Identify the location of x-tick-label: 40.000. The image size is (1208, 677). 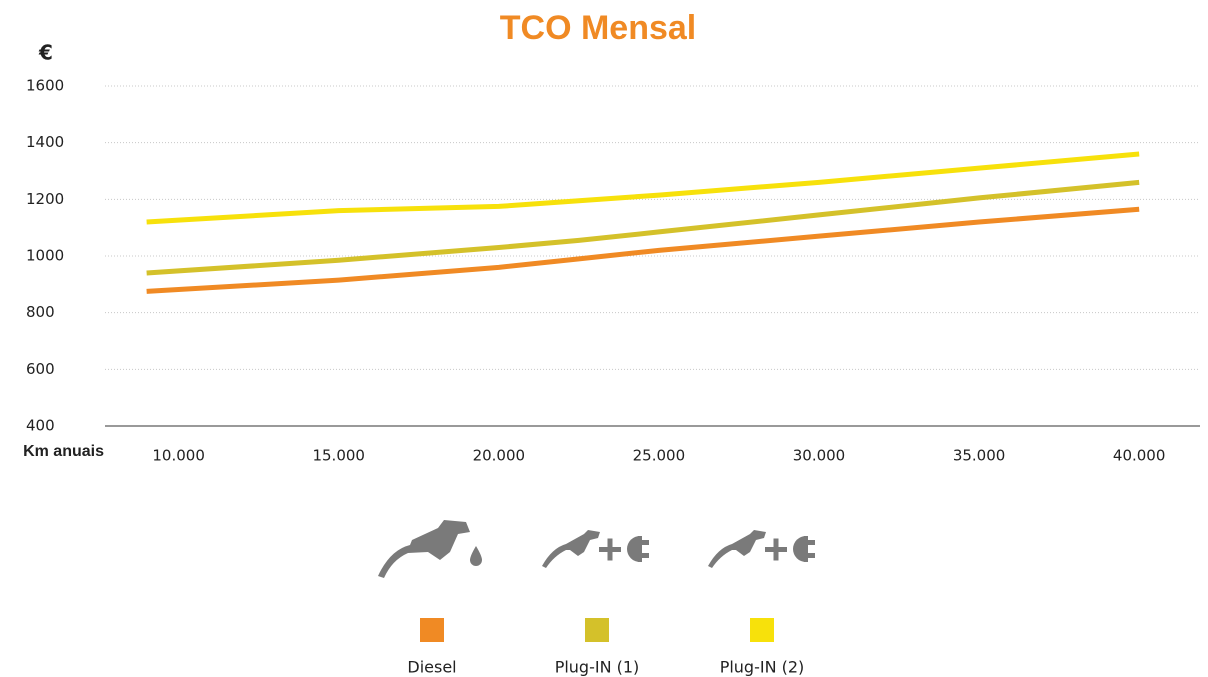
(1139, 456).